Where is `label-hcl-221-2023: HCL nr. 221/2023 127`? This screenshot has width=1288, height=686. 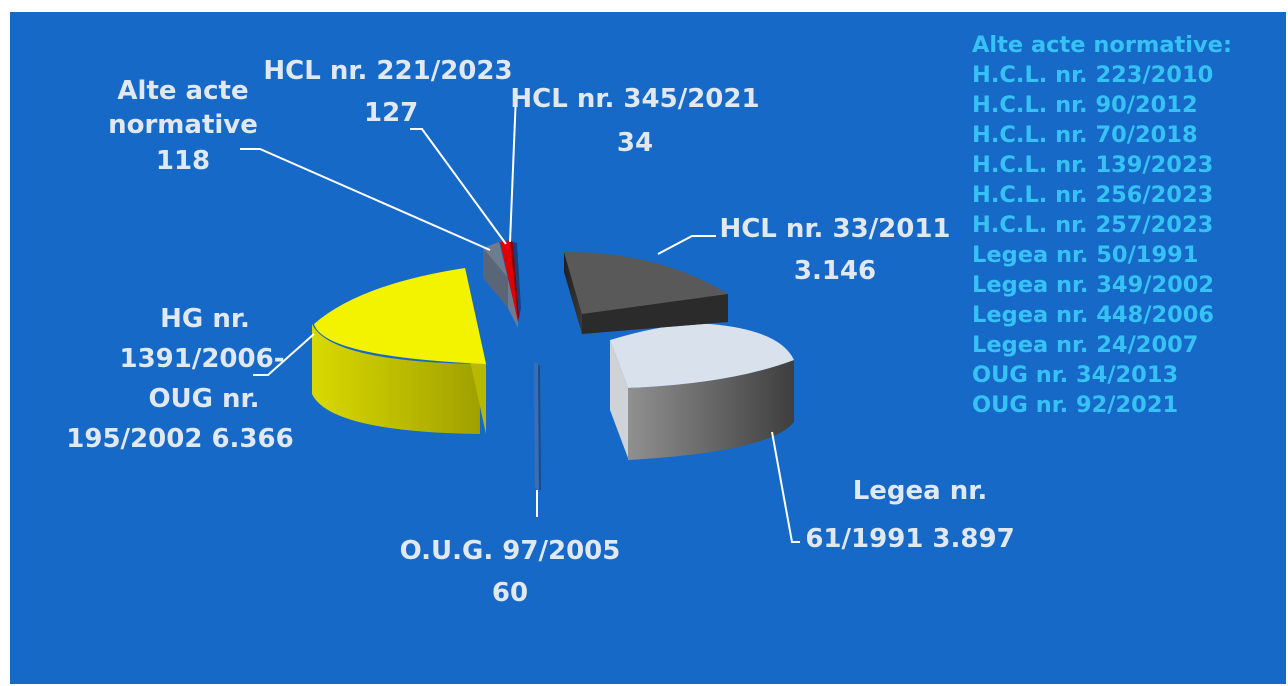
label-hcl-221-2023: HCL nr. 221/2023 127 is located at coordinates (388, 92).